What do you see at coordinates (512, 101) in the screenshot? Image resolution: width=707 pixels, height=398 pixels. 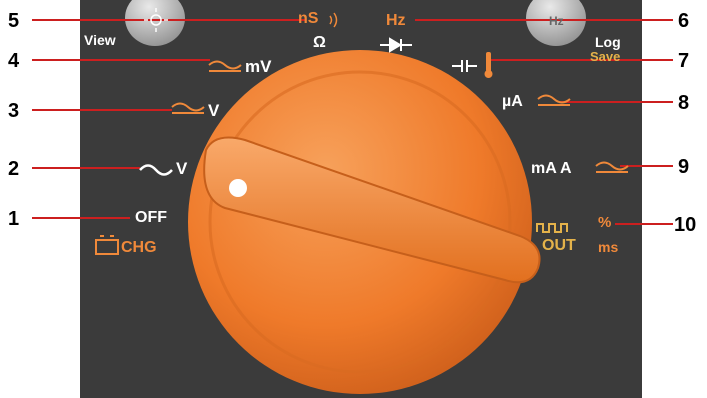 I see `ua-label: µA` at bounding box center [512, 101].